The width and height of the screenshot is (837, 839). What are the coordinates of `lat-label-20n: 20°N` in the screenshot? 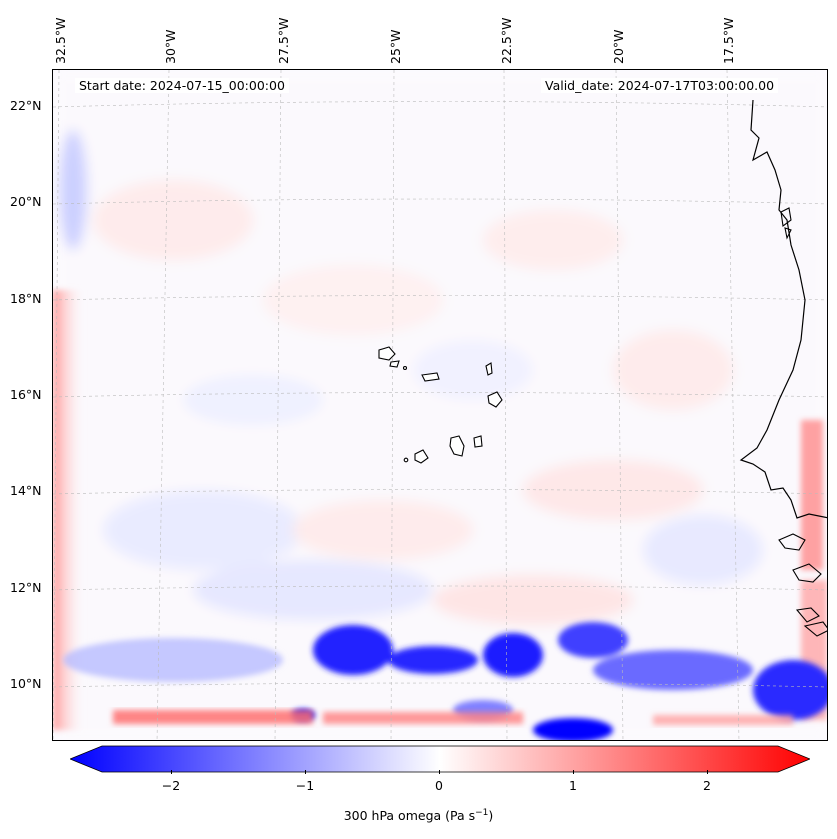 It's located at (26, 201).